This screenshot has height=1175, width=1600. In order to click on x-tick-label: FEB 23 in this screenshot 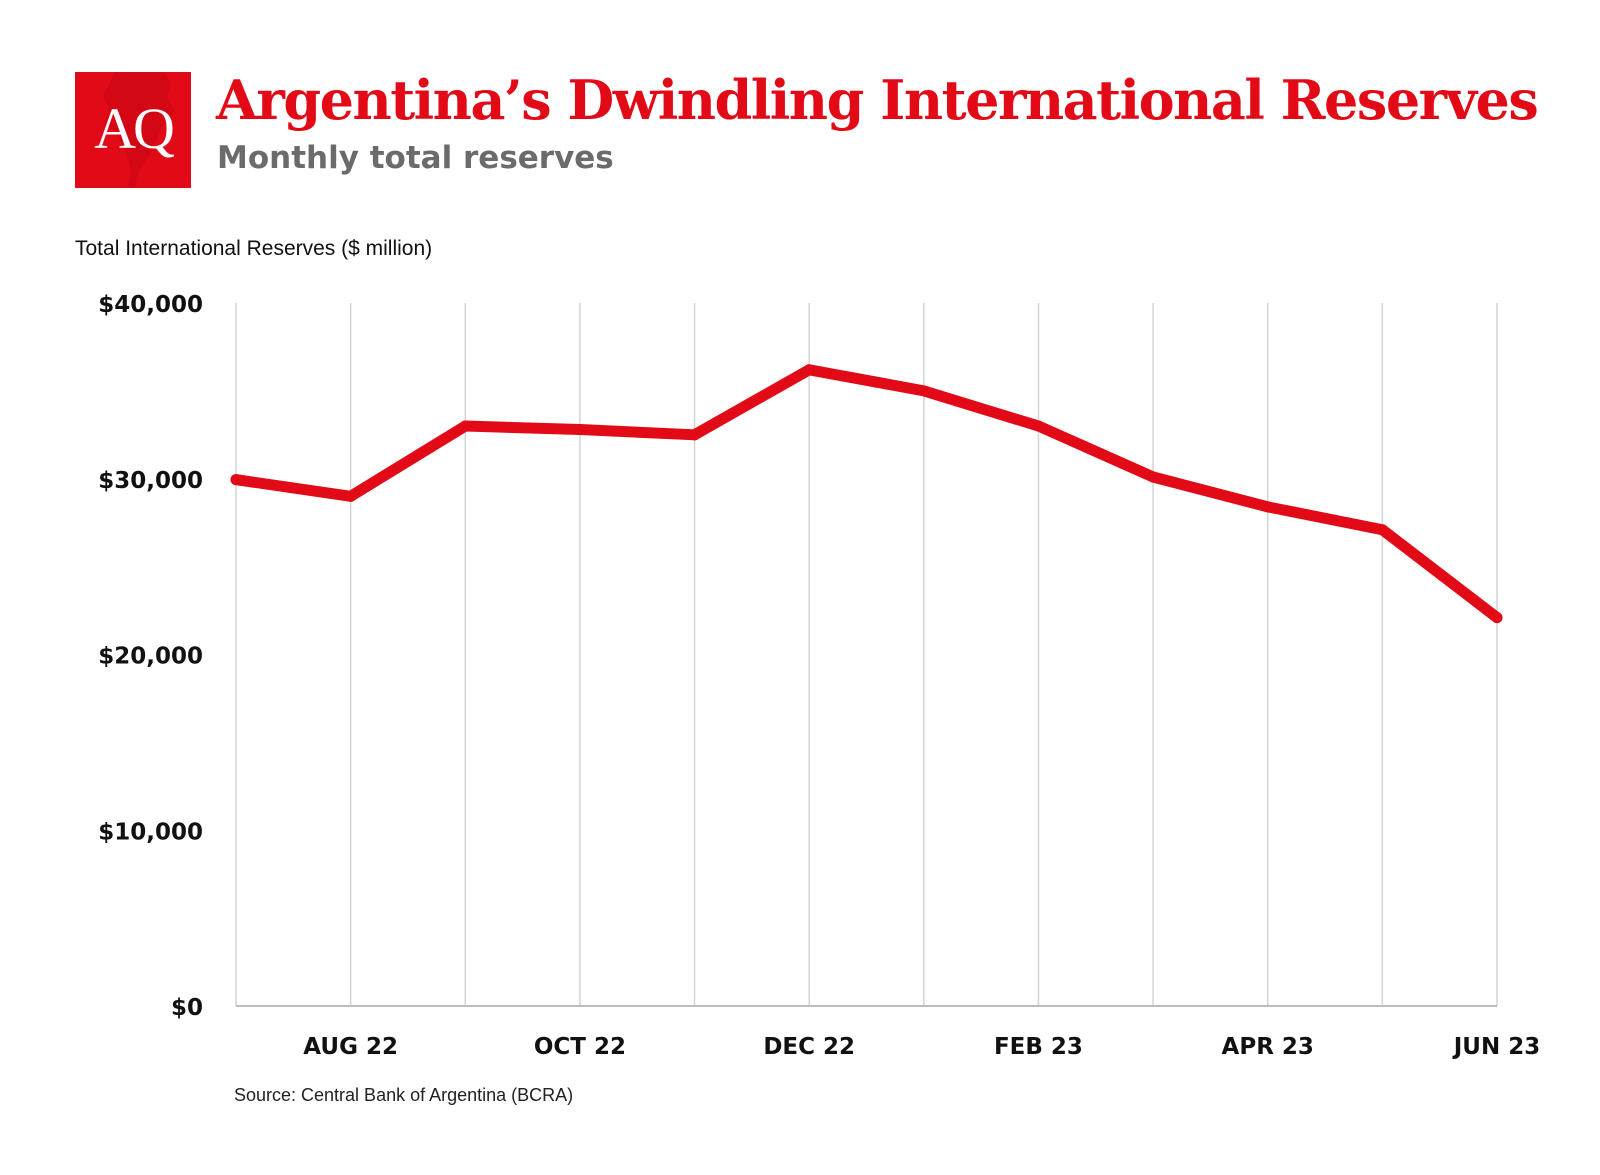, I will do `click(1038, 1047)`.